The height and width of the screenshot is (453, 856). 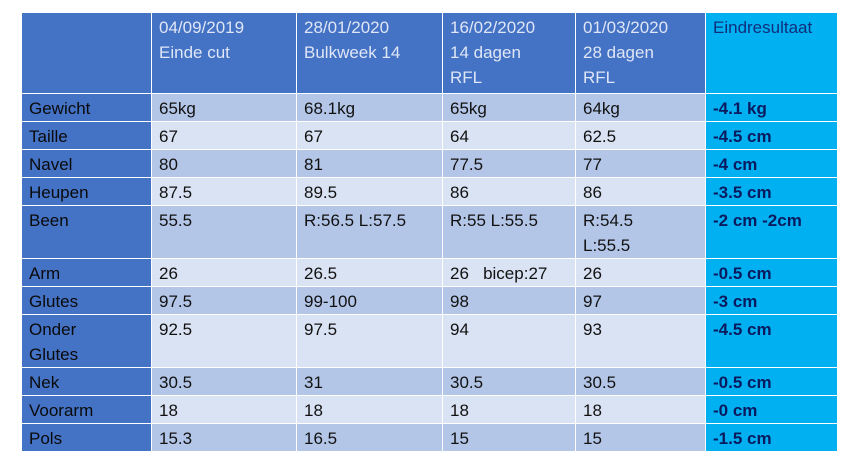 I want to click on row-label: Onder Glutes, so click(x=86, y=341).